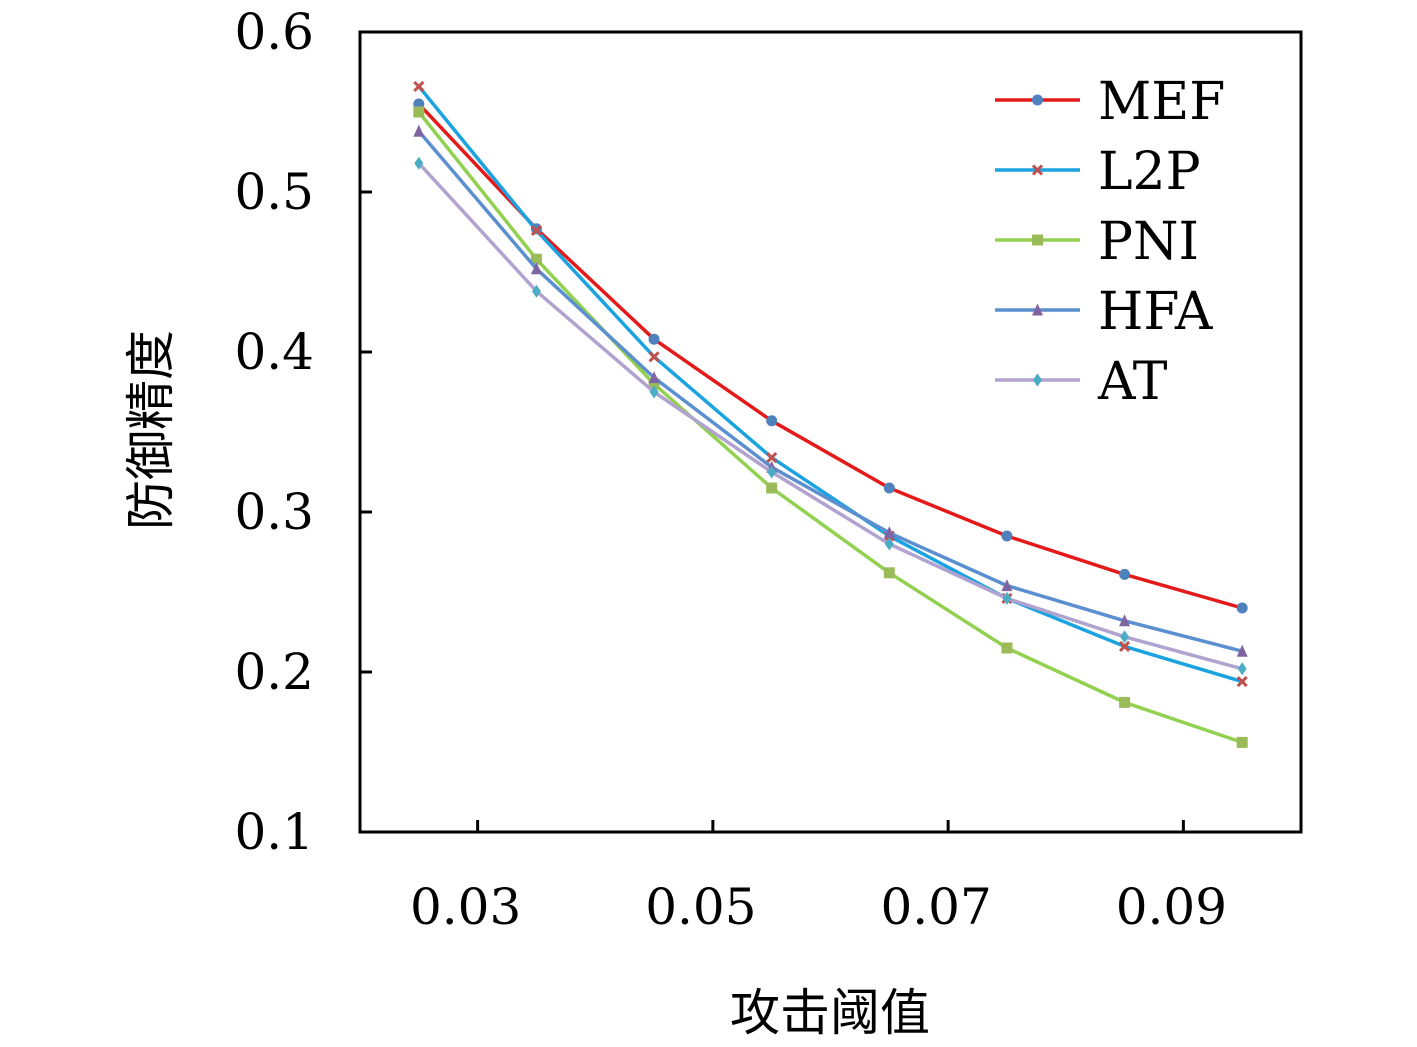 The width and height of the screenshot is (1417, 1047). Describe the element at coordinates (1037, 100) in the screenshot. I see `legend-marker-mef` at that location.